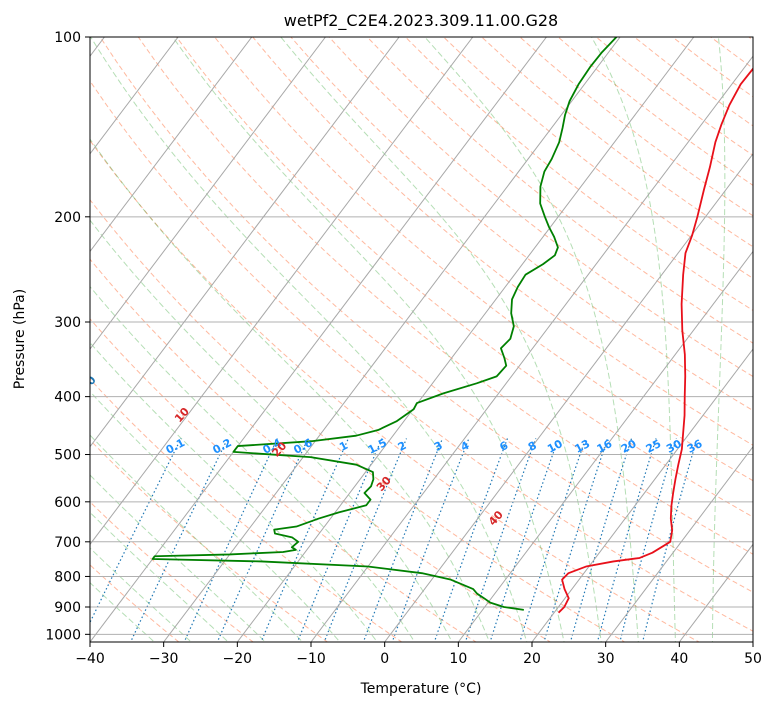  What do you see at coordinates (458, 659) in the screenshot?
I see `x-tick-label: 10` at bounding box center [458, 659].